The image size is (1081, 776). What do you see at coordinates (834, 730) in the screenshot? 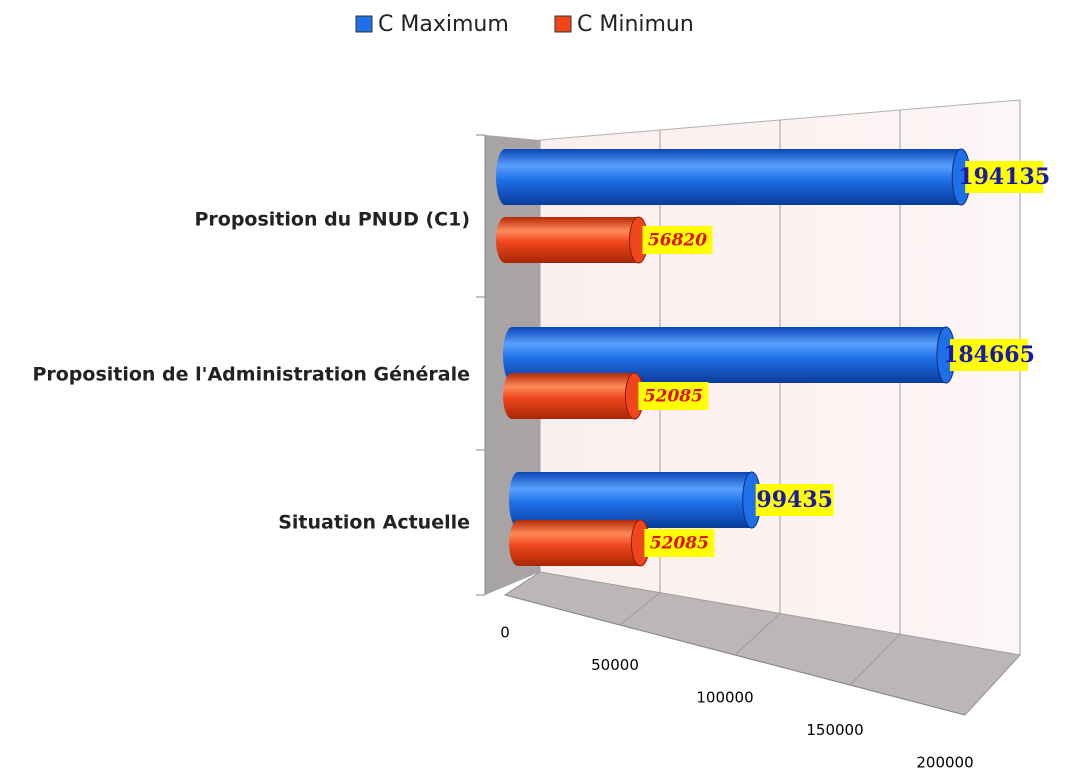
I see `x-tick-label: 150000` at bounding box center [834, 730].